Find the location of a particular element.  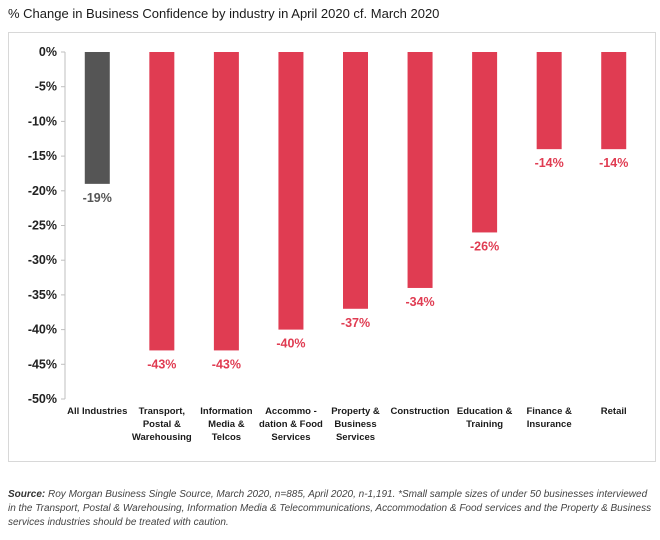

x-category-label: Information is located at coordinates (226, 411).